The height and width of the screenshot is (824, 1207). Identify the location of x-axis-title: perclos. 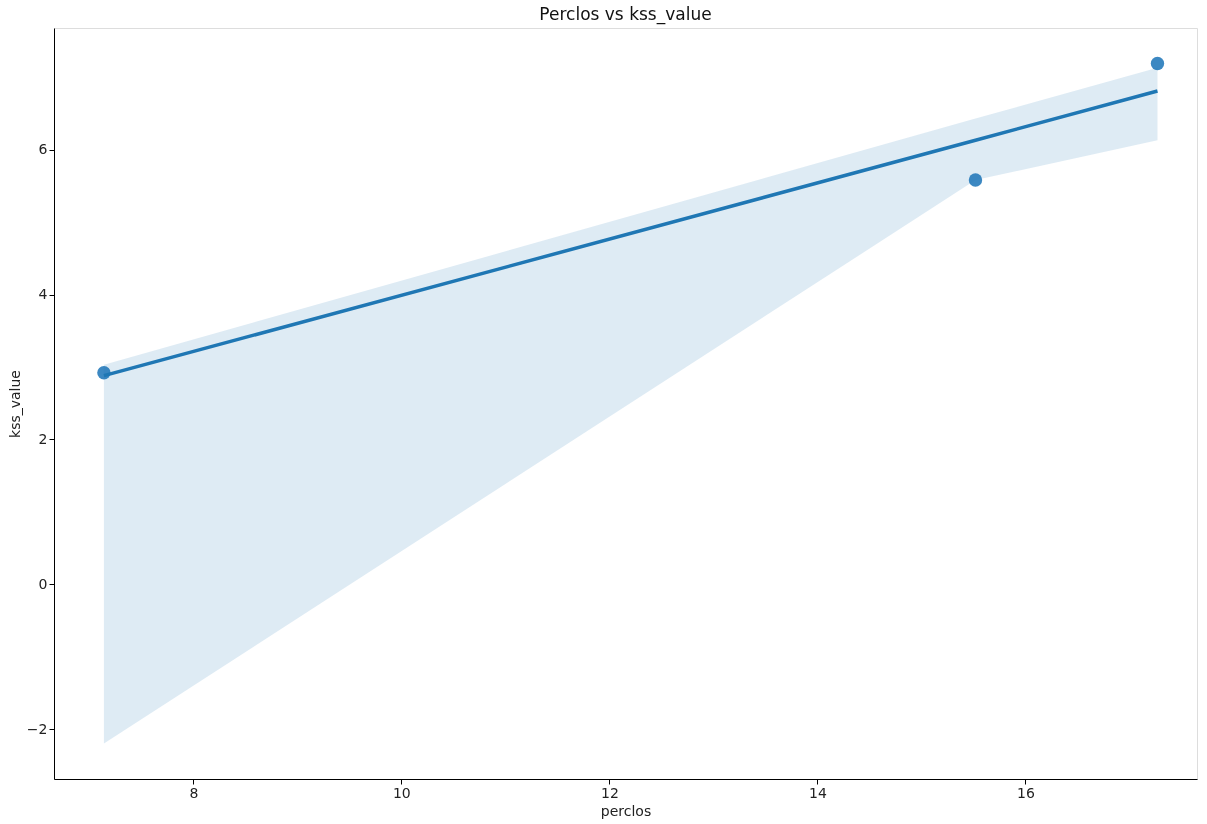
(626, 810).